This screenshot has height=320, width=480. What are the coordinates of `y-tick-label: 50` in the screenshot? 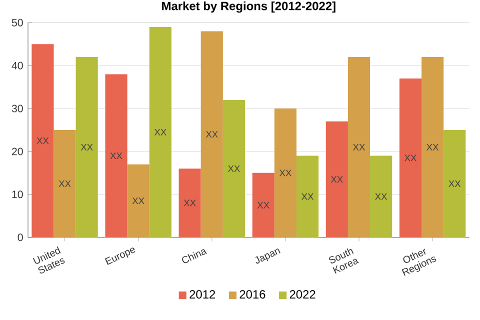 It's located at (17, 22).